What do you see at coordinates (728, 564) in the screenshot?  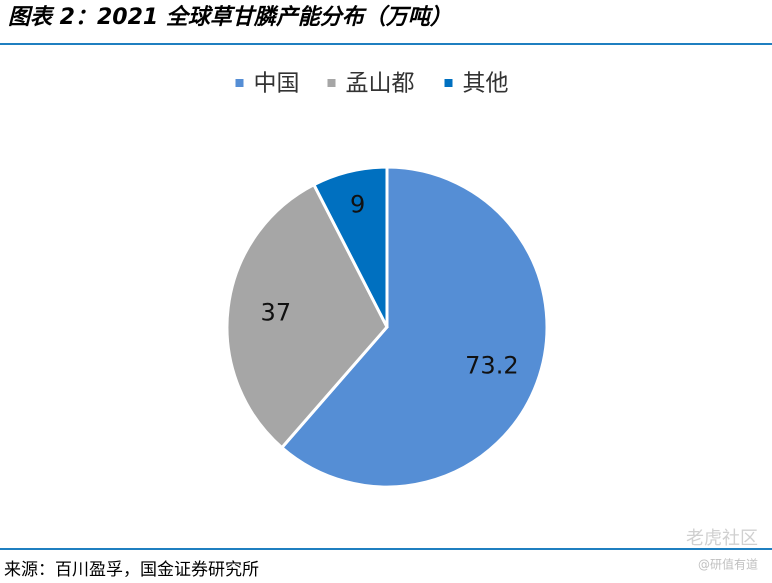 I see `watermark-sub: @研值有道` at bounding box center [728, 564].